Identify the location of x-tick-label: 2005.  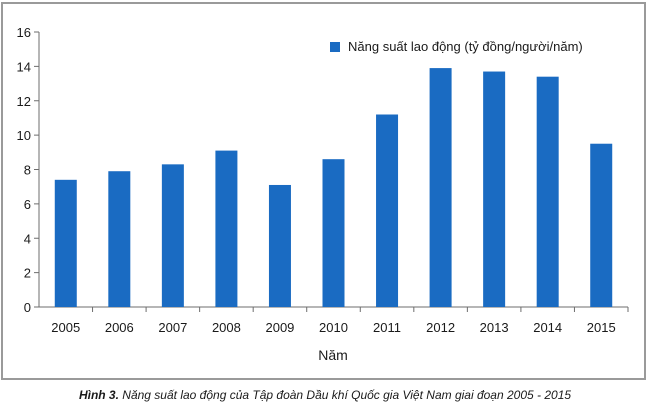
(65, 327).